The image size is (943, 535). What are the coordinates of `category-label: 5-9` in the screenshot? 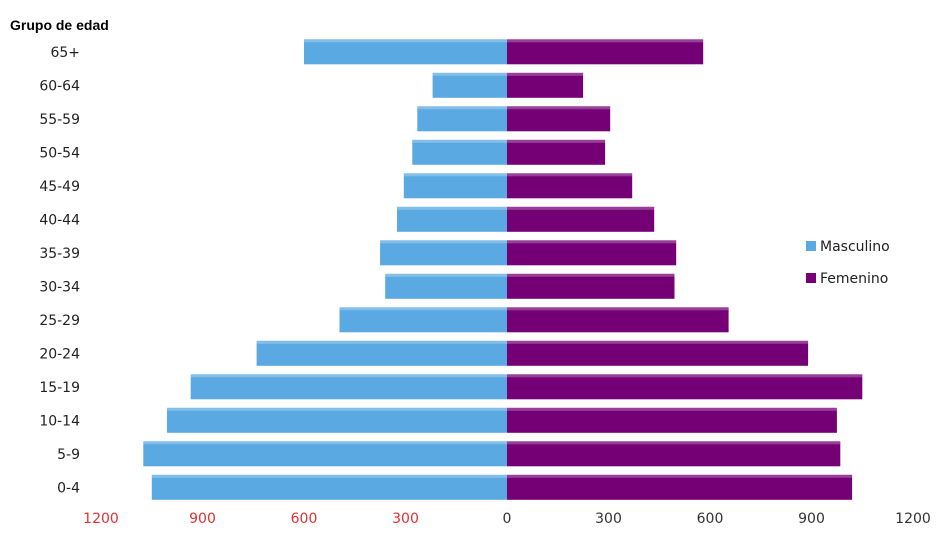 It's located at (68, 455).